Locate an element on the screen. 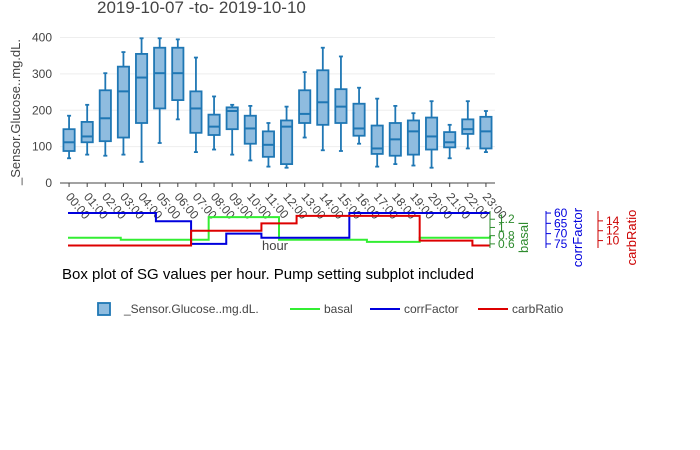 The height and width of the screenshot is (450, 700). legend-item-carbRatio: carbRatio is located at coordinates (521, 309).